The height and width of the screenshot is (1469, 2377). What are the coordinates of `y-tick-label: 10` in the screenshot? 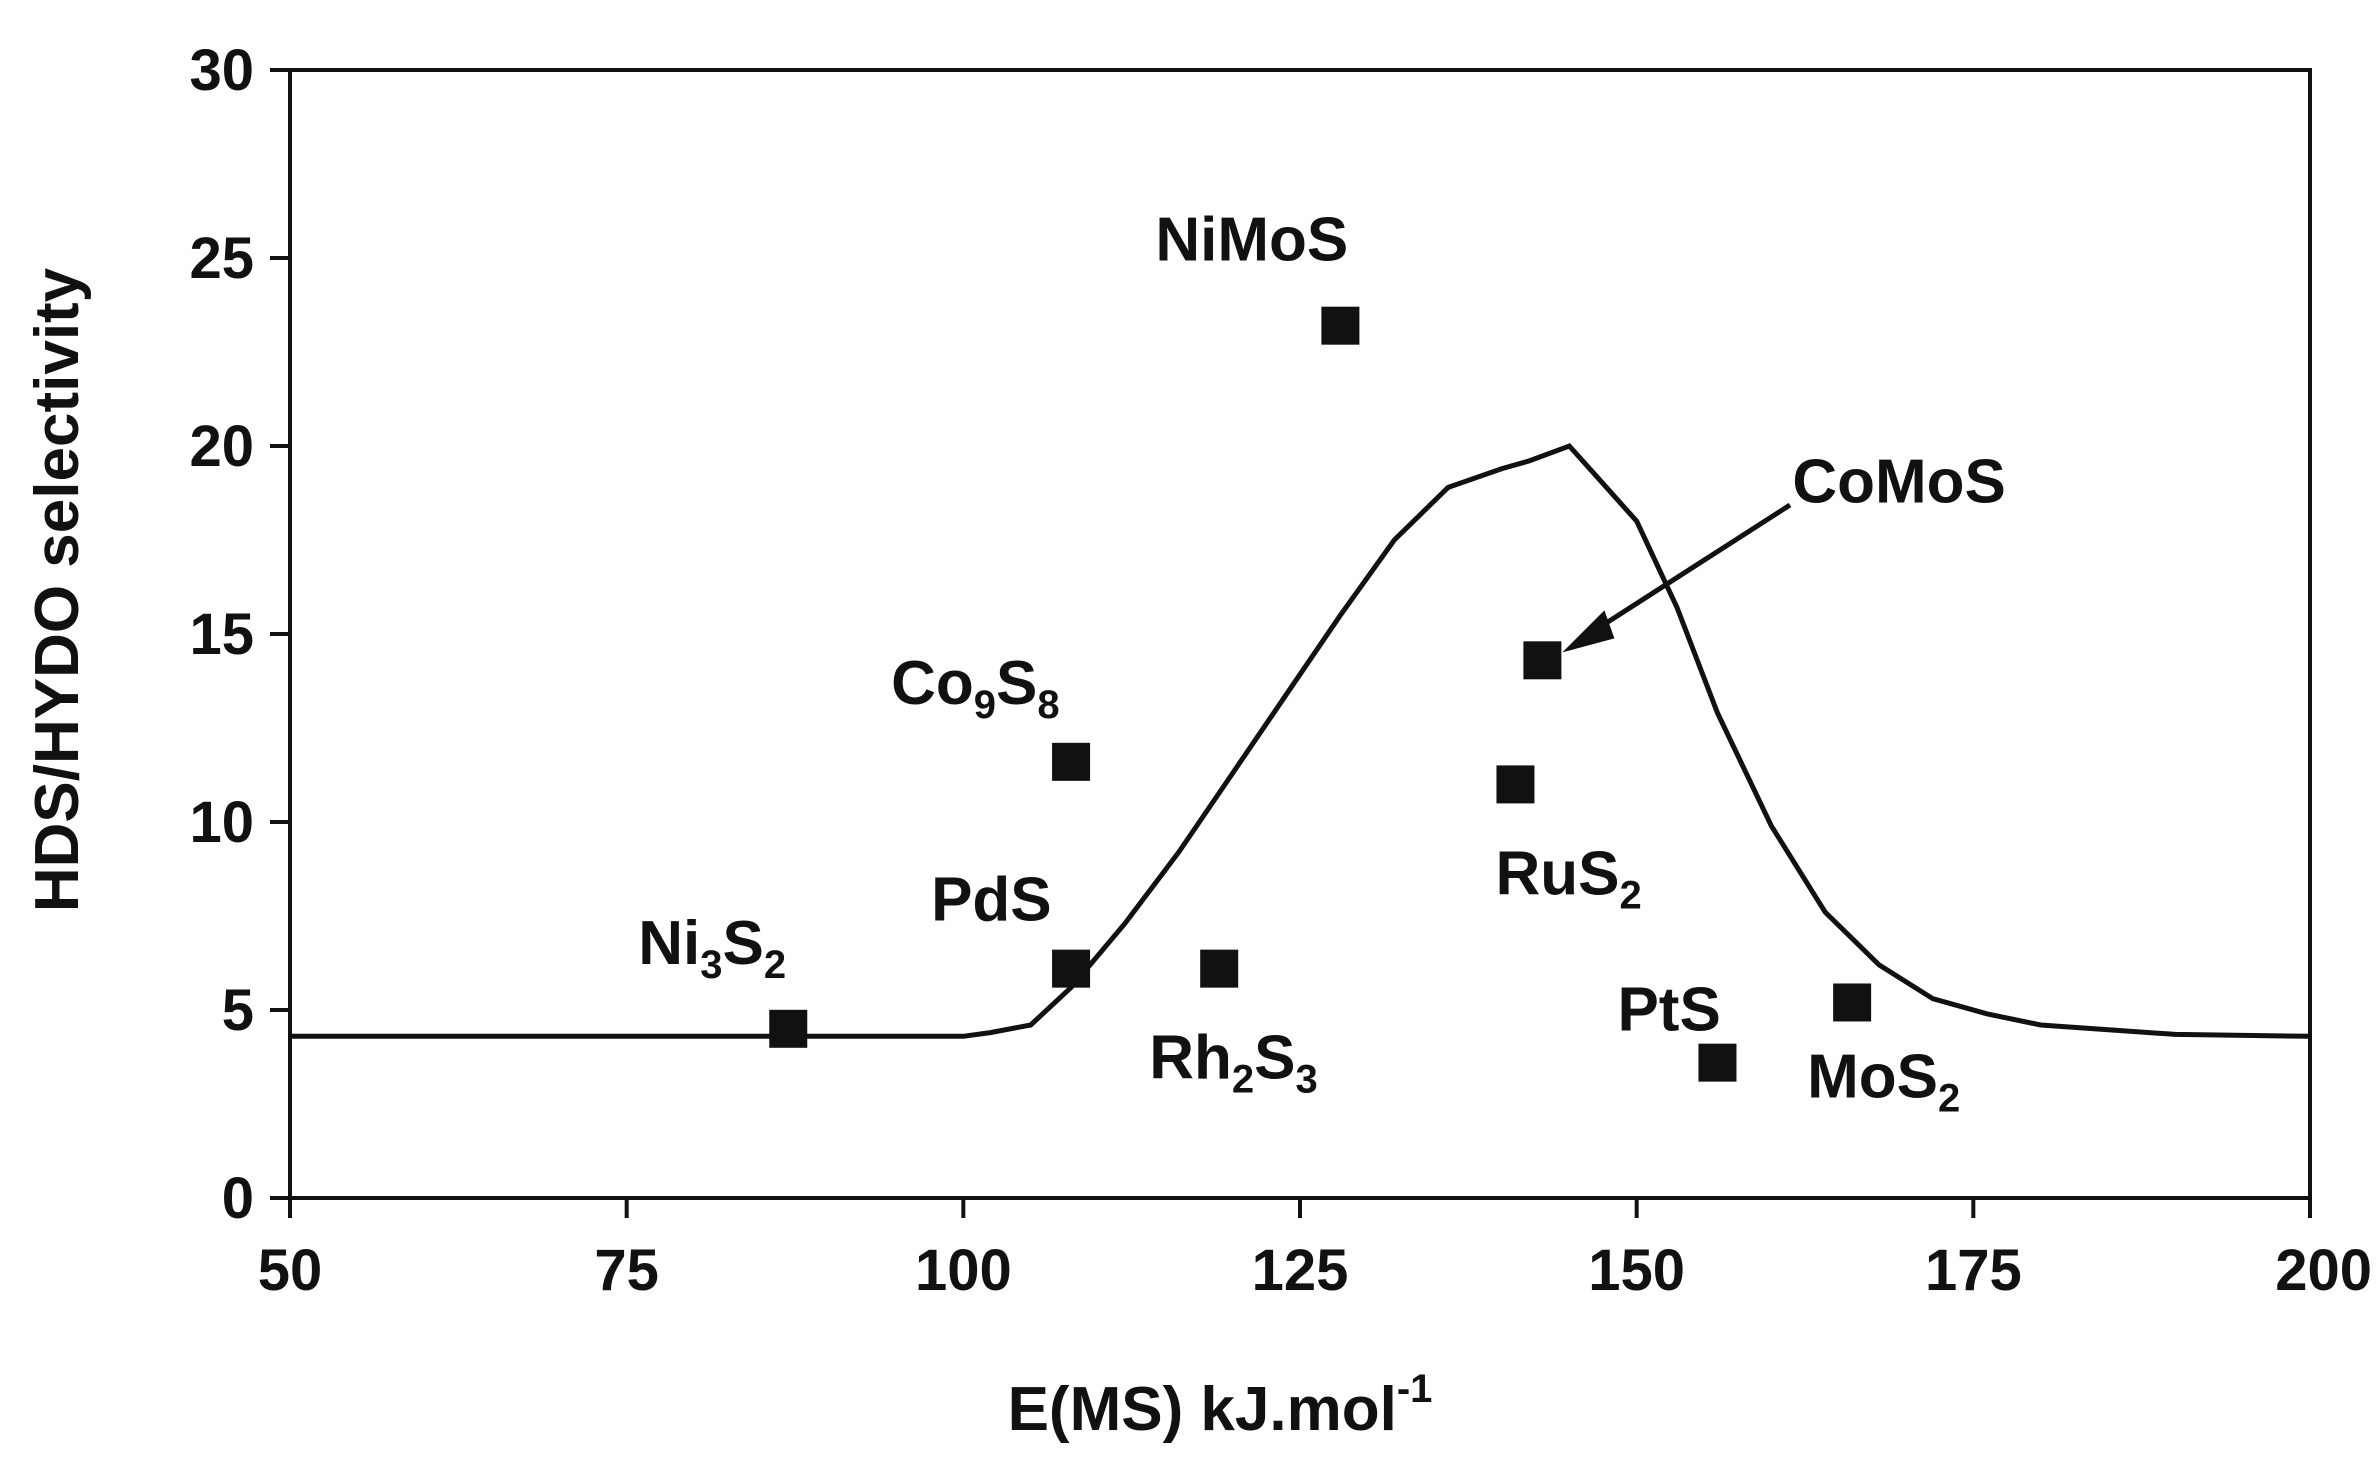 It's located at (221, 822).